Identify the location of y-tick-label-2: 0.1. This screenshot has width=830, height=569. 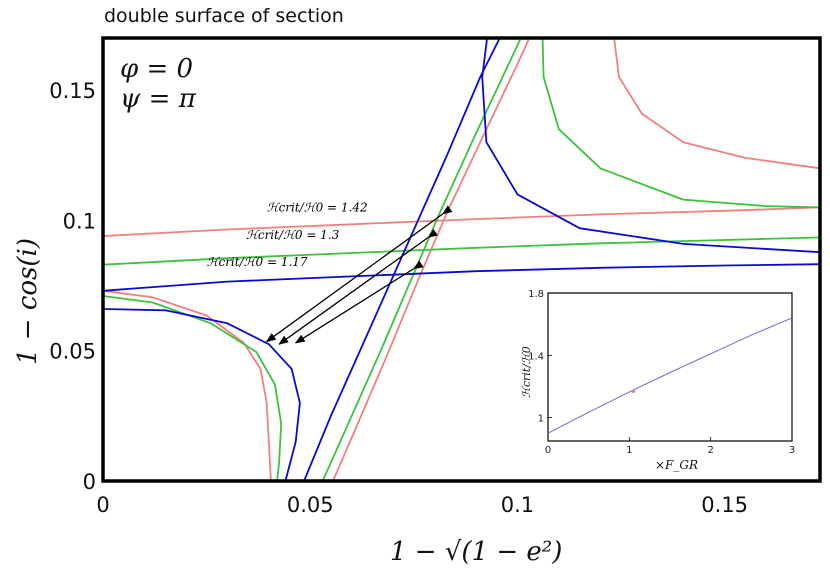
(79, 221).